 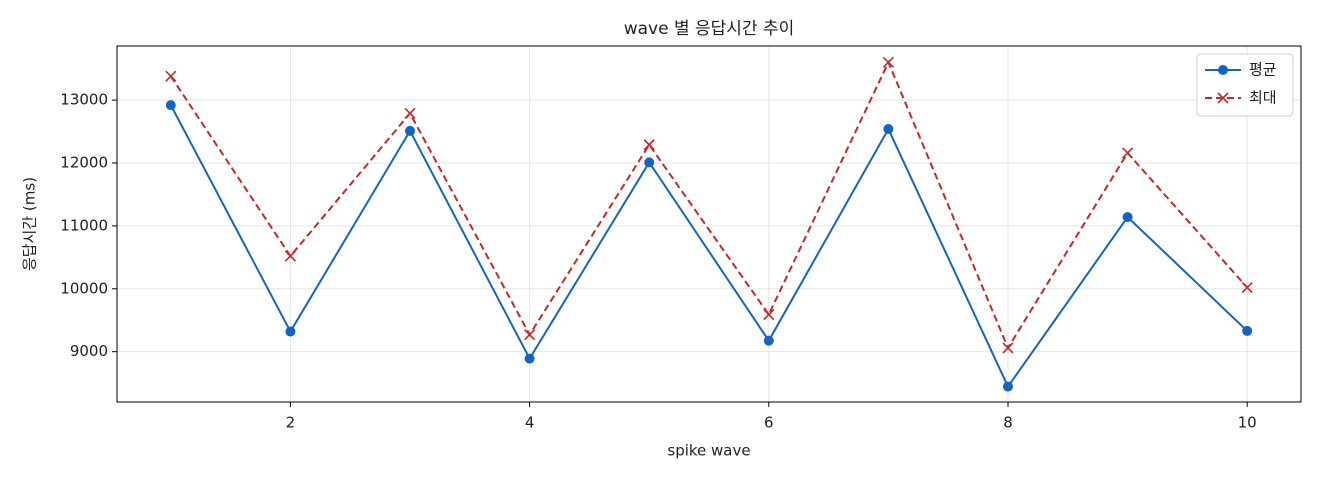 What do you see at coordinates (709, 29) in the screenshot?
I see `chart-title: wave 별 응답시간 추이` at bounding box center [709, 29].